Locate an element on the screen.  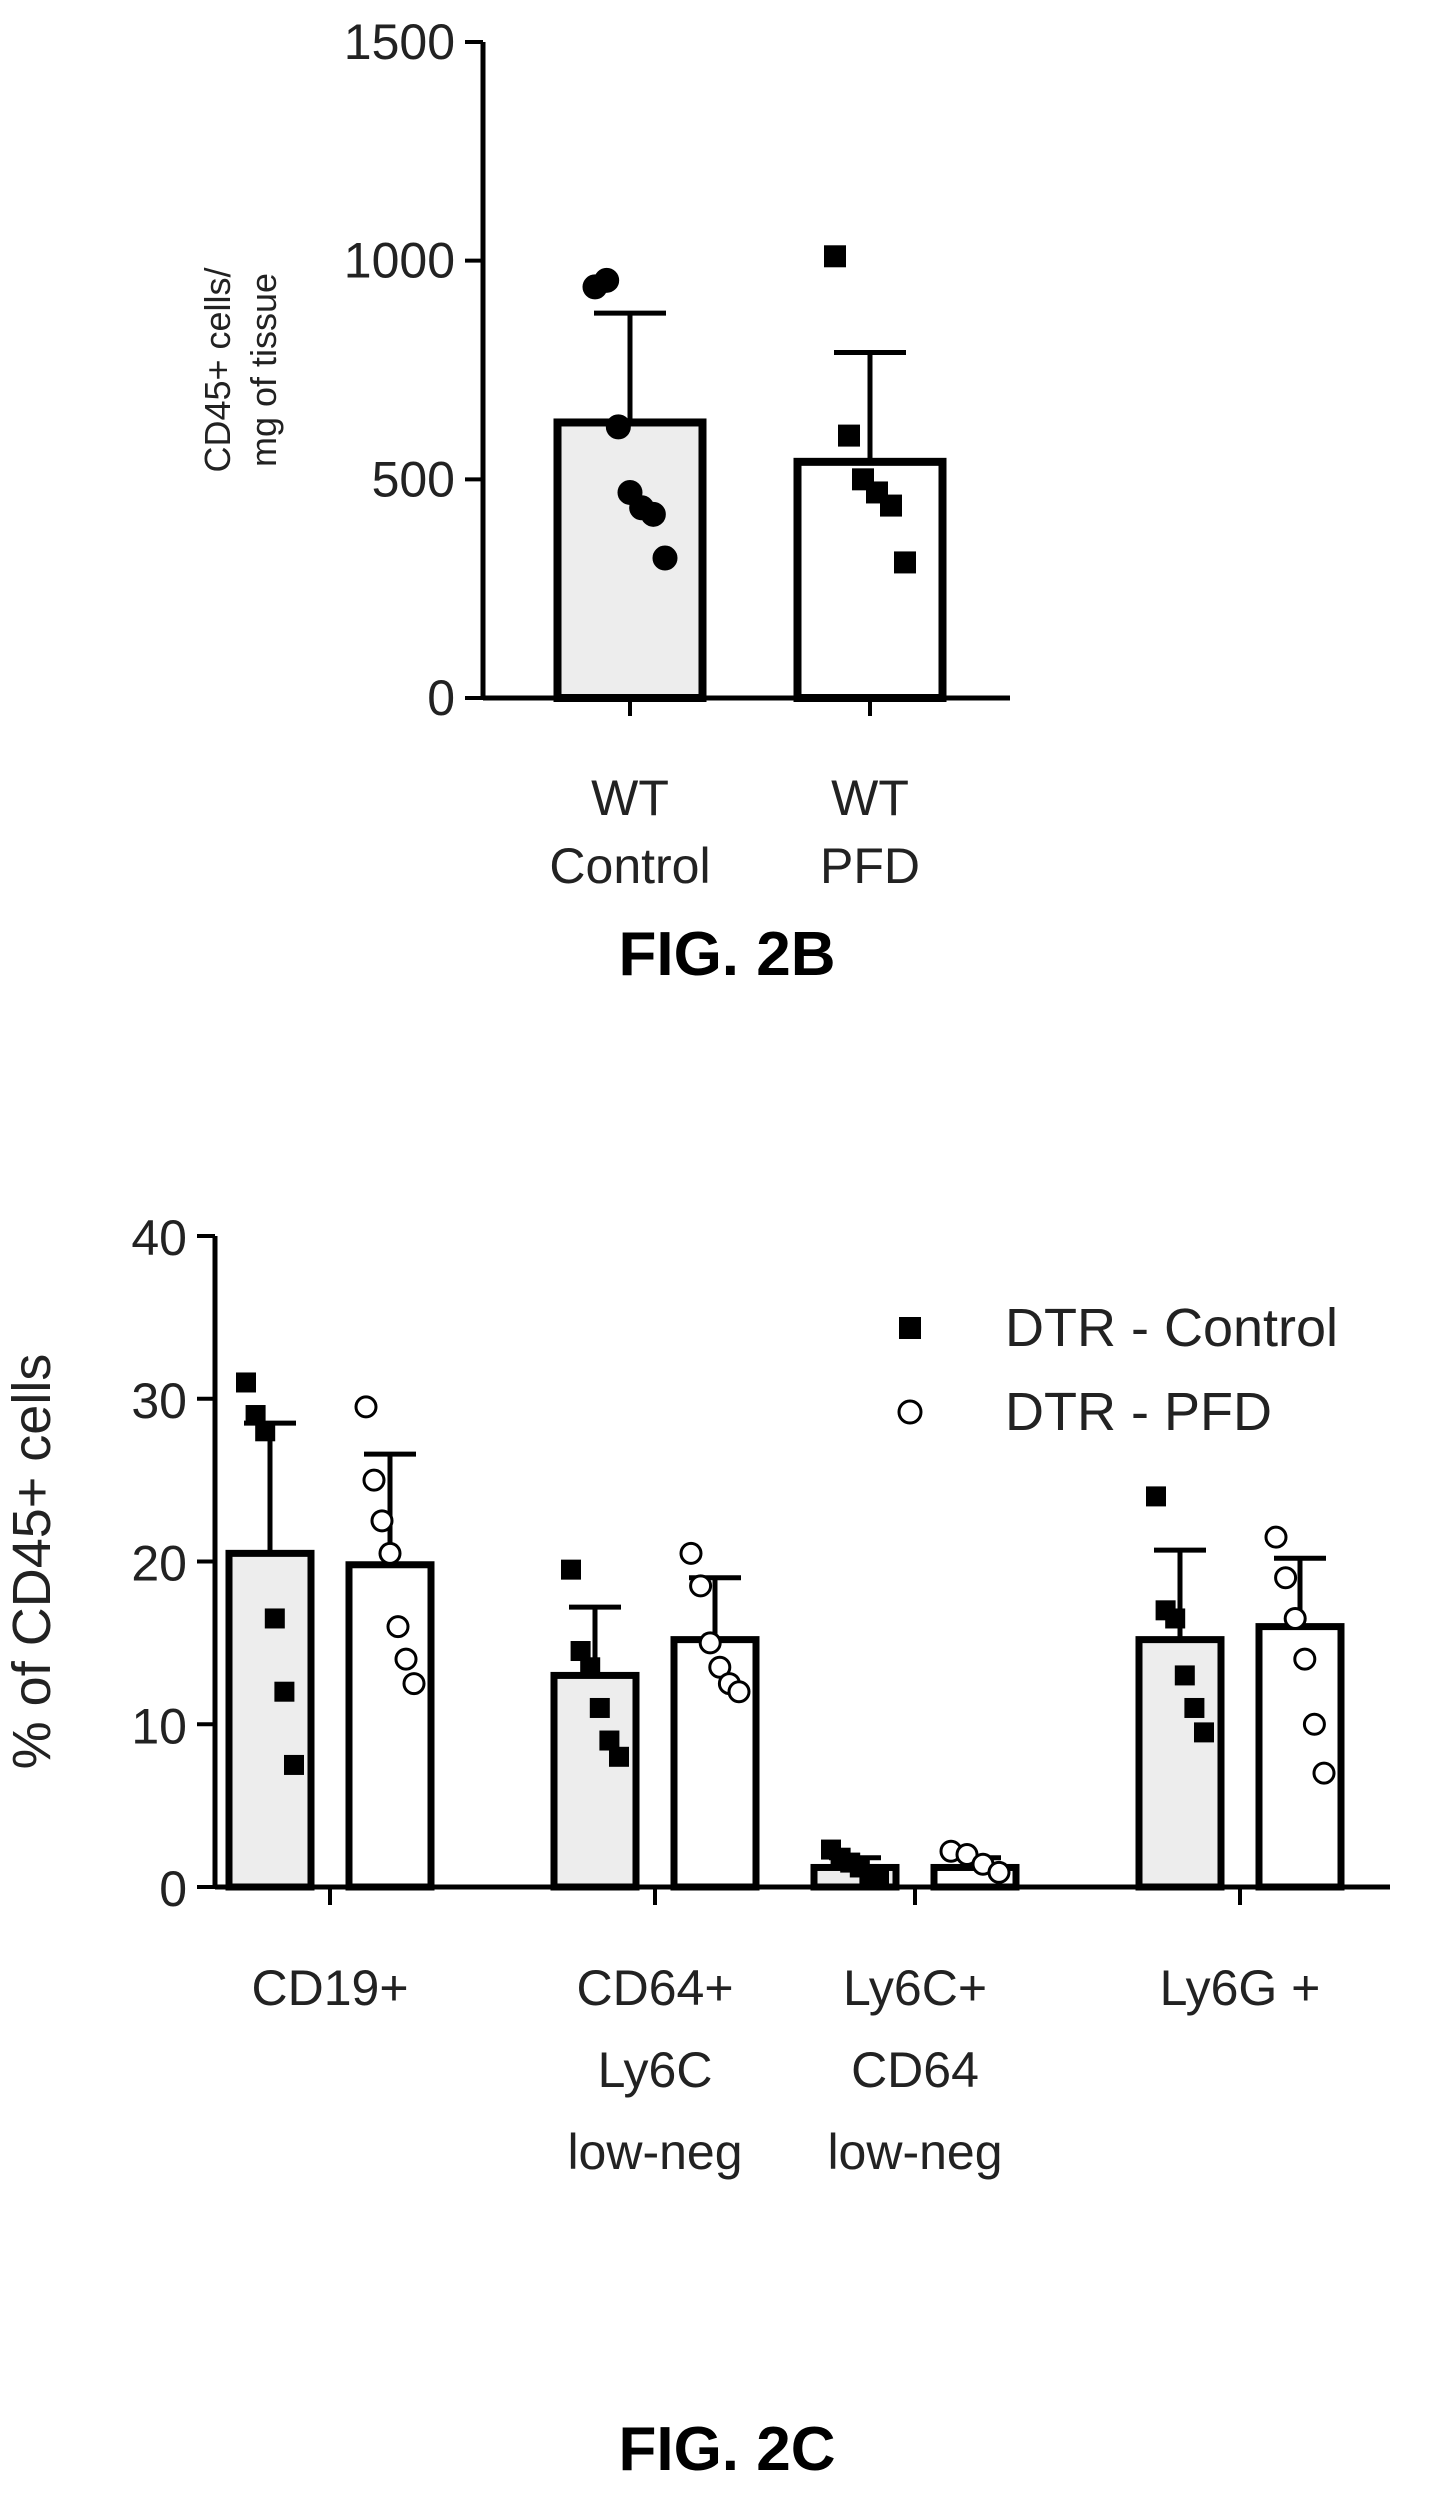
bar-2c-s1-c0 is located at coordinates (390, 1726).